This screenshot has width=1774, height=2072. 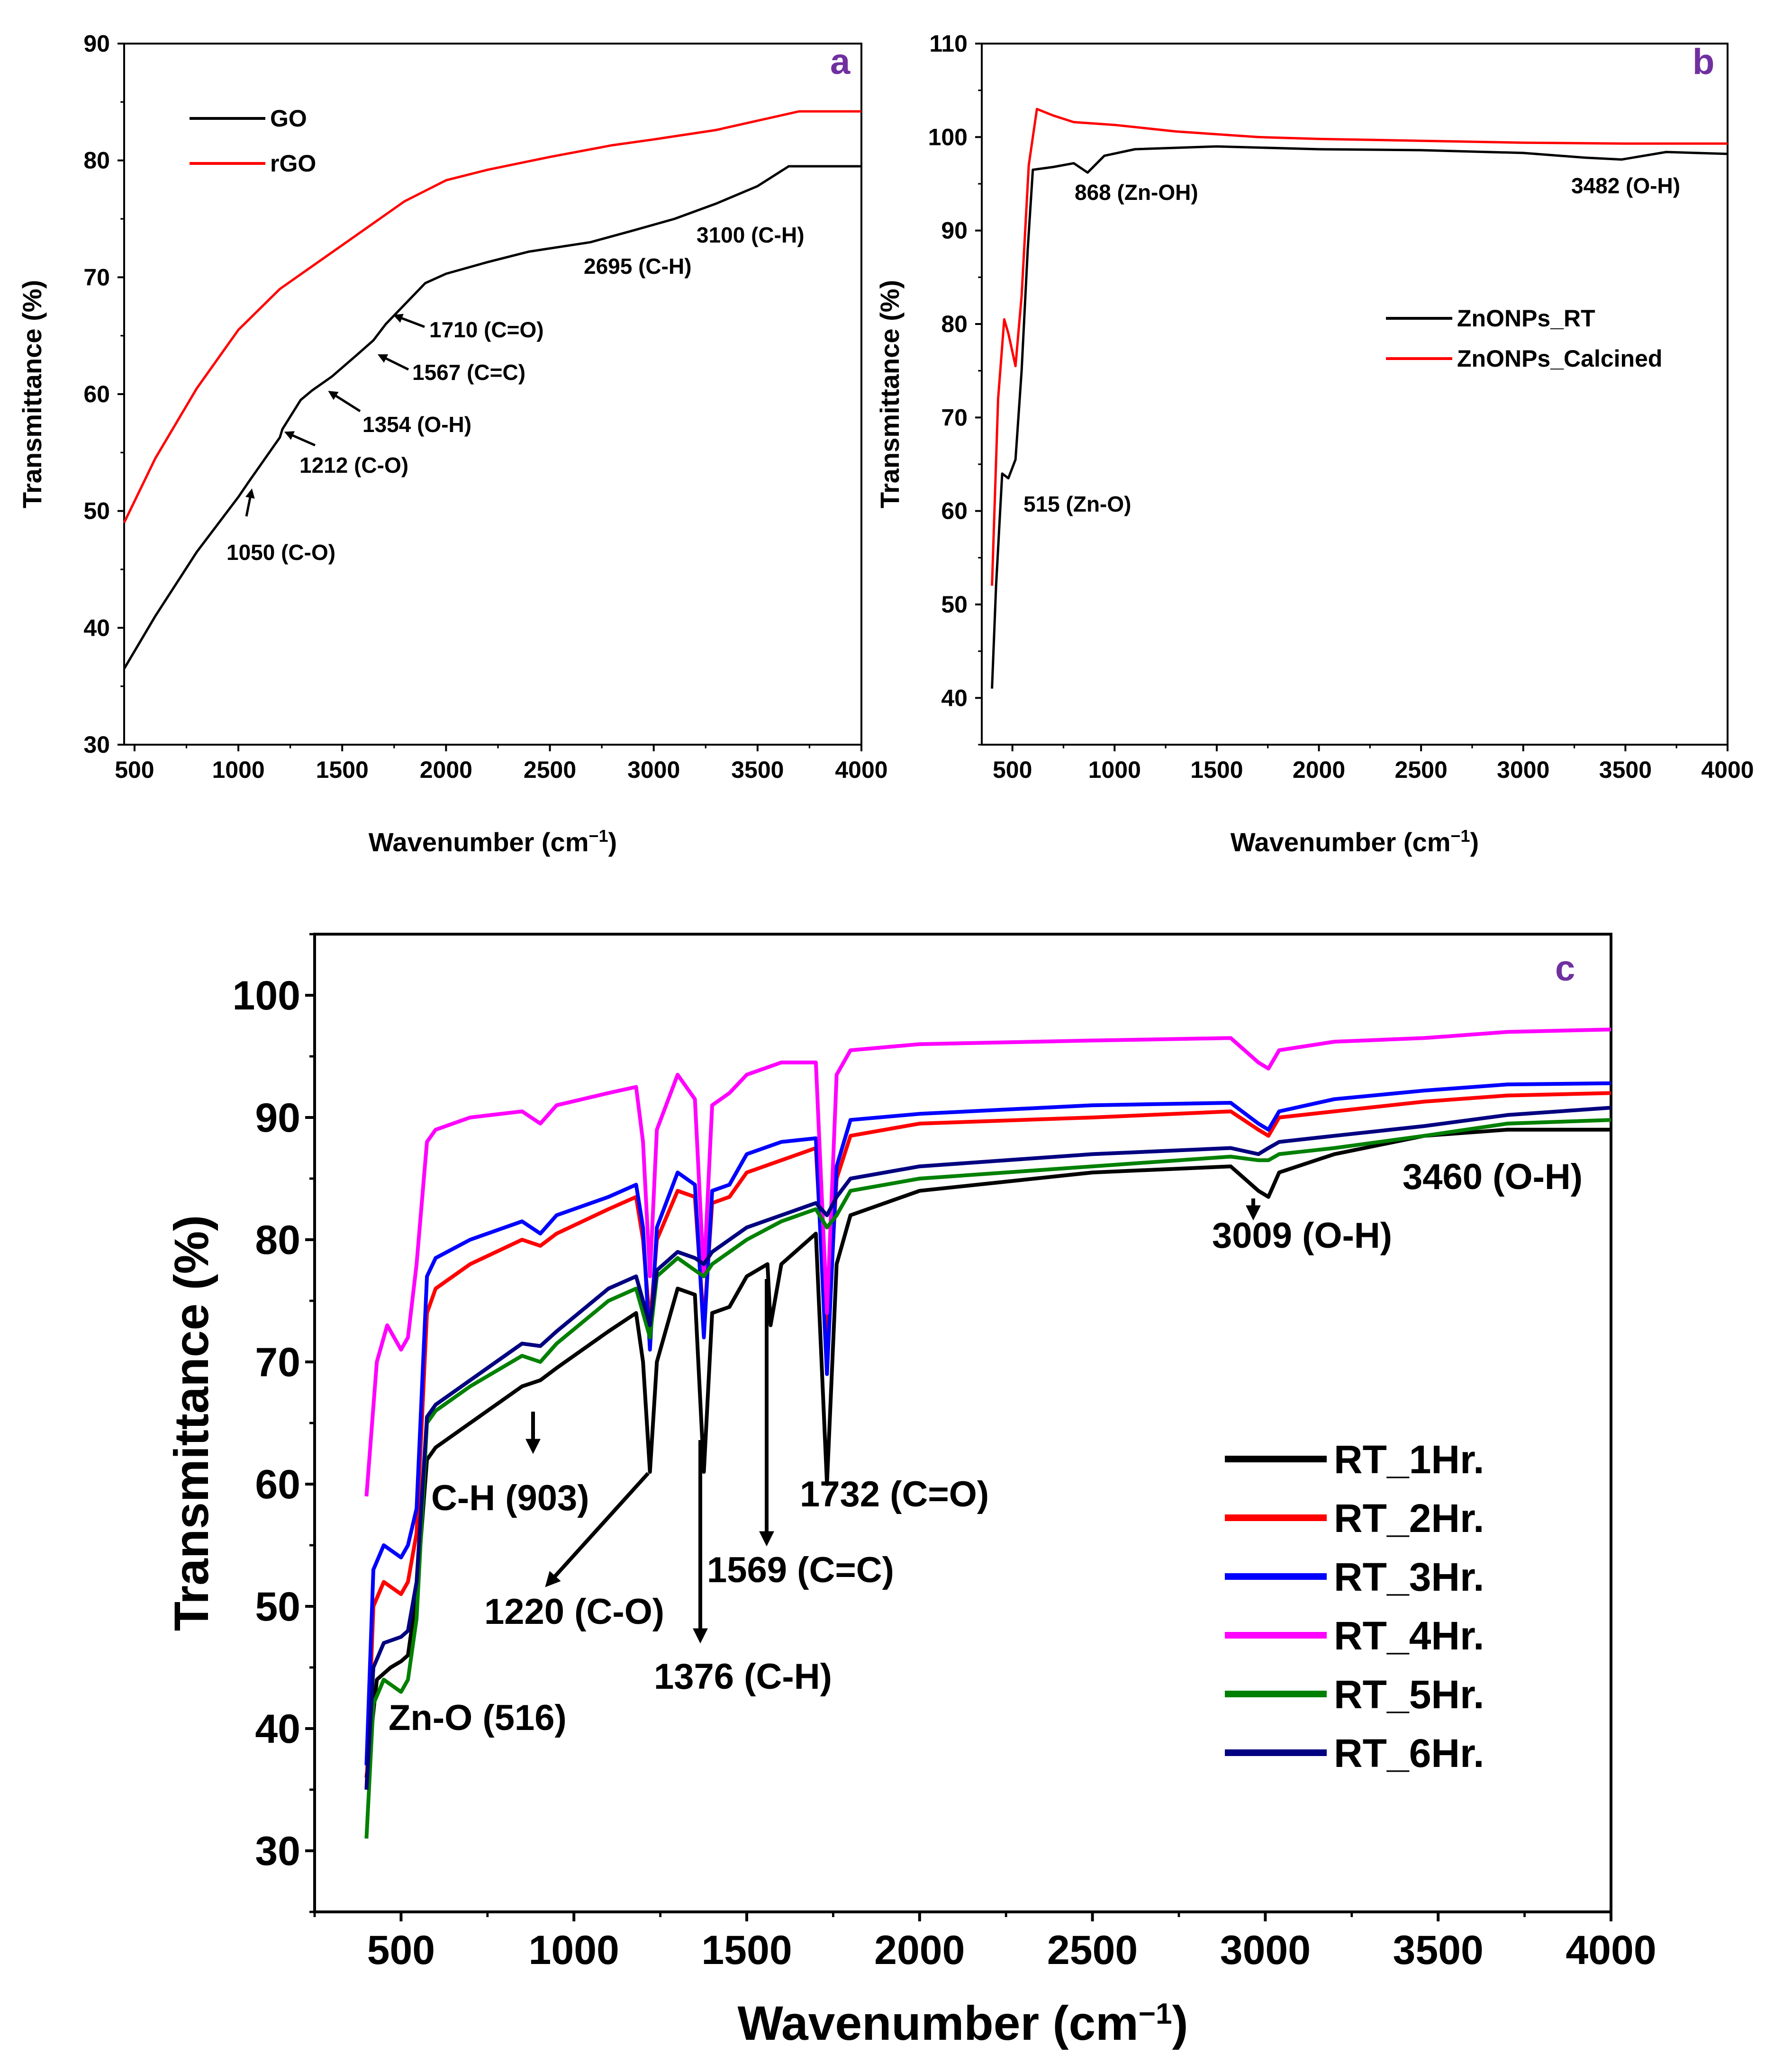 I want to click on peak-annotation: 1220 (C-O), so click(x=574, y=1612).